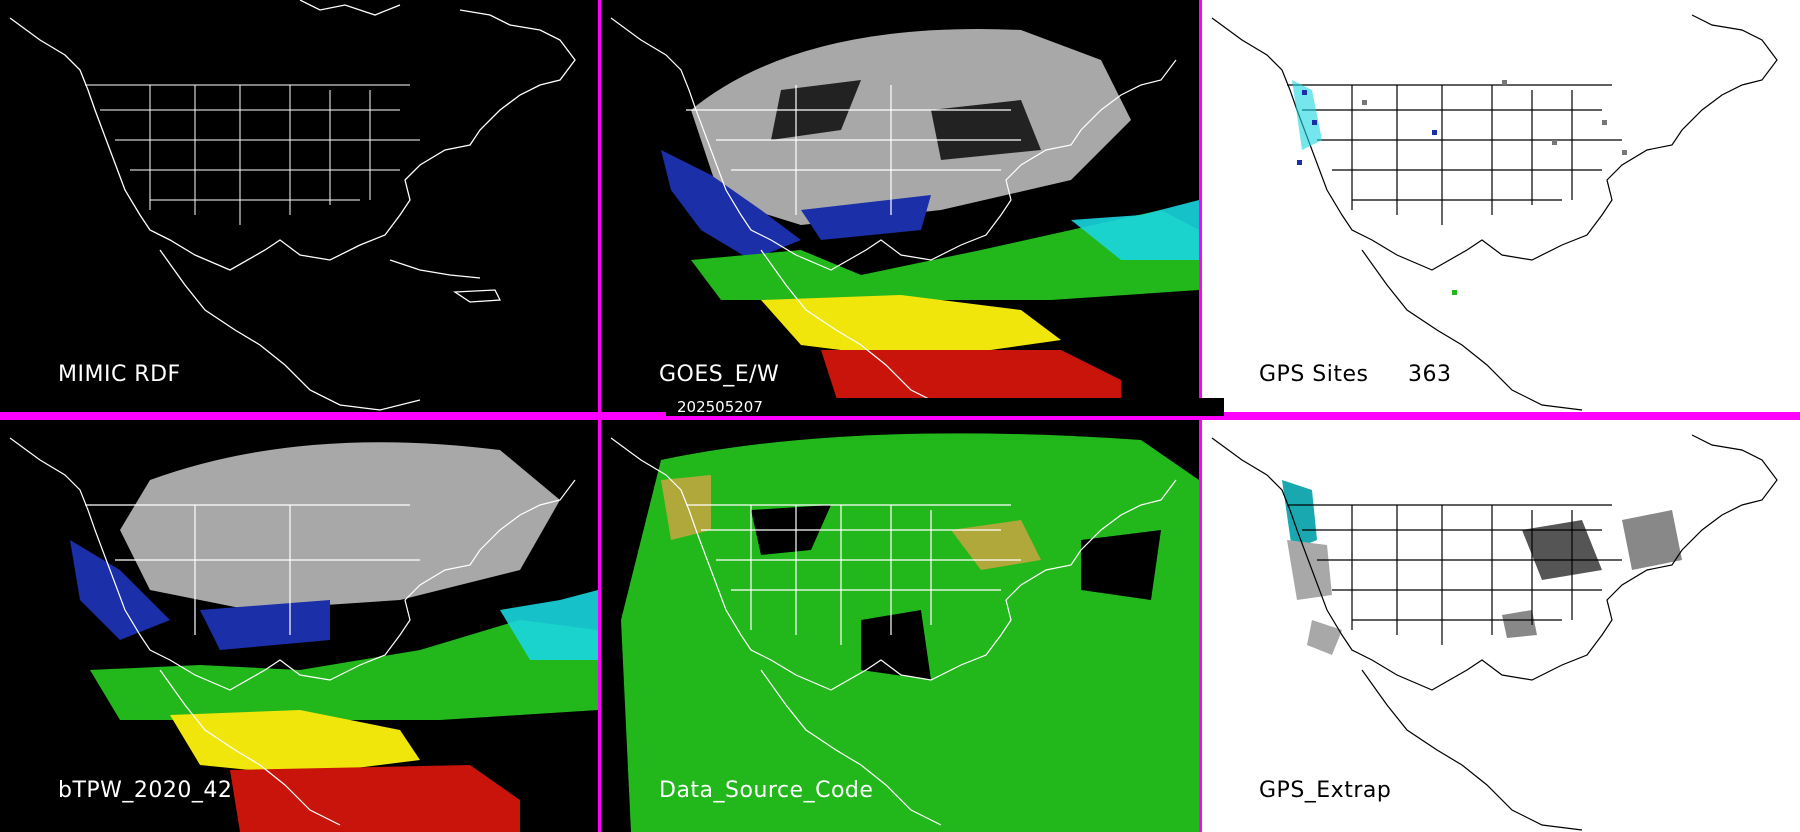  Describe the element at coordinates (1325, 790) in the screenshot. I see `panel-label-gps-extrap: GPS_Extrap` at that location.